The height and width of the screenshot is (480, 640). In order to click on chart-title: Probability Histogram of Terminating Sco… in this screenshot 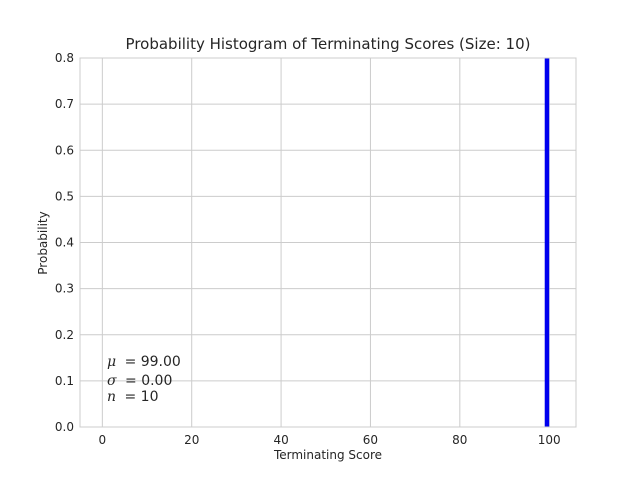, I will do `click(328, 44)`.